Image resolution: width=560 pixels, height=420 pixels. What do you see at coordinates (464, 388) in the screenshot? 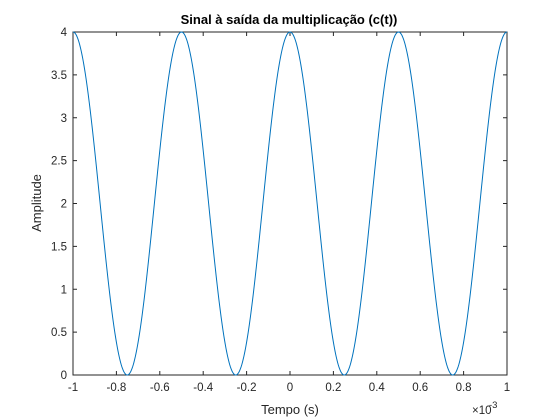
I see `x-tick-label: 0.8` at bounding box center [464, 388].